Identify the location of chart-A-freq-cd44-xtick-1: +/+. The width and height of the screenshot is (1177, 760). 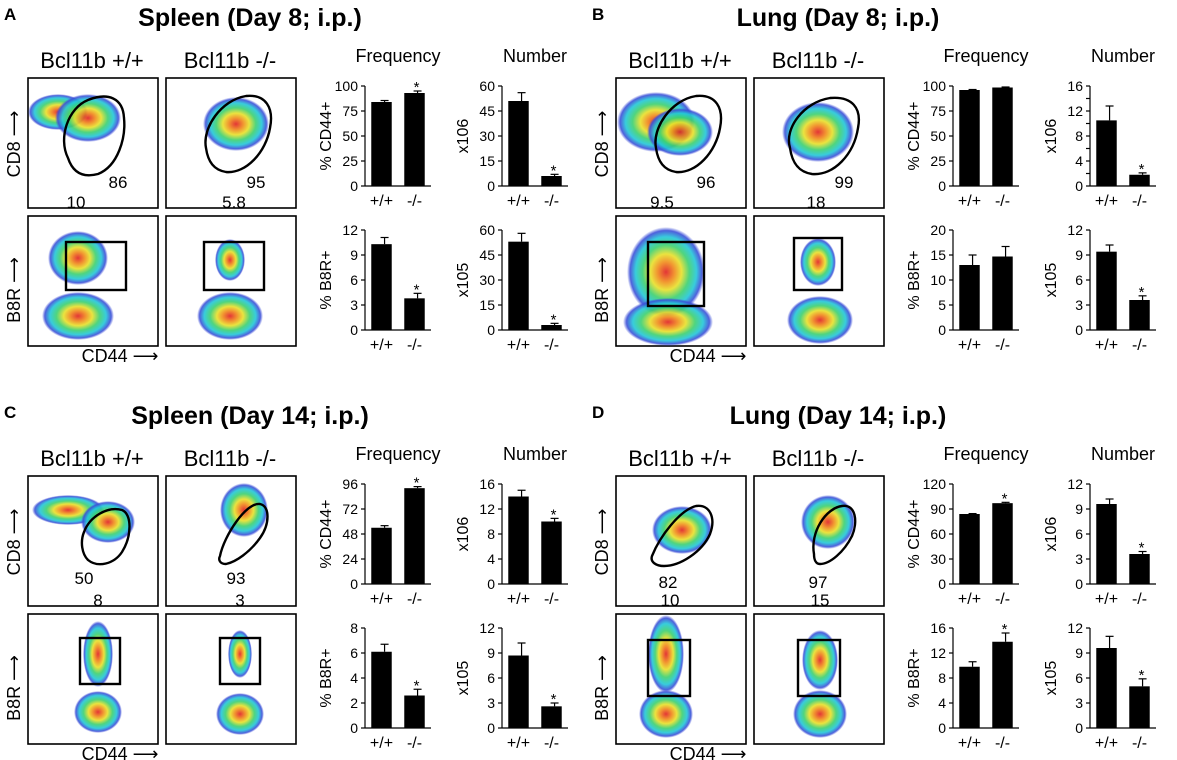
(381, 201).